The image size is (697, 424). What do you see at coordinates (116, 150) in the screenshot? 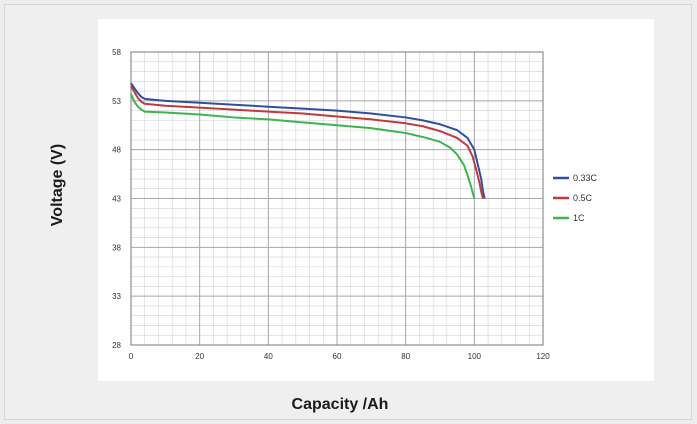
I see `y-tick-label: 48` at bounding box center [116, 150].